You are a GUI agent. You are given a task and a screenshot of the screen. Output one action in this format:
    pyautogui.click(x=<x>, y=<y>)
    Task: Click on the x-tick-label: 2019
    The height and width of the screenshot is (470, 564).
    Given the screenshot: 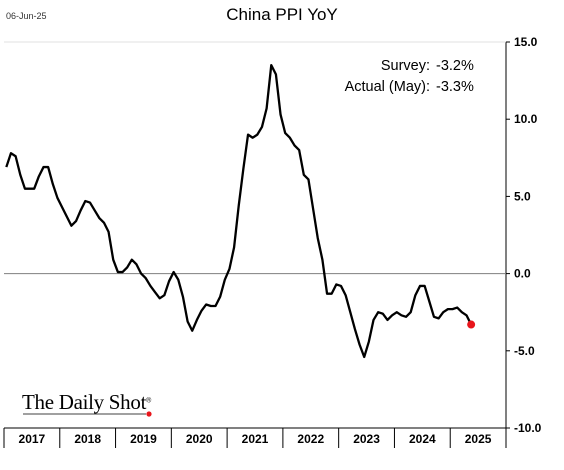 What is the action you would take?
    pyautogui.click(x=143, y=439)
    